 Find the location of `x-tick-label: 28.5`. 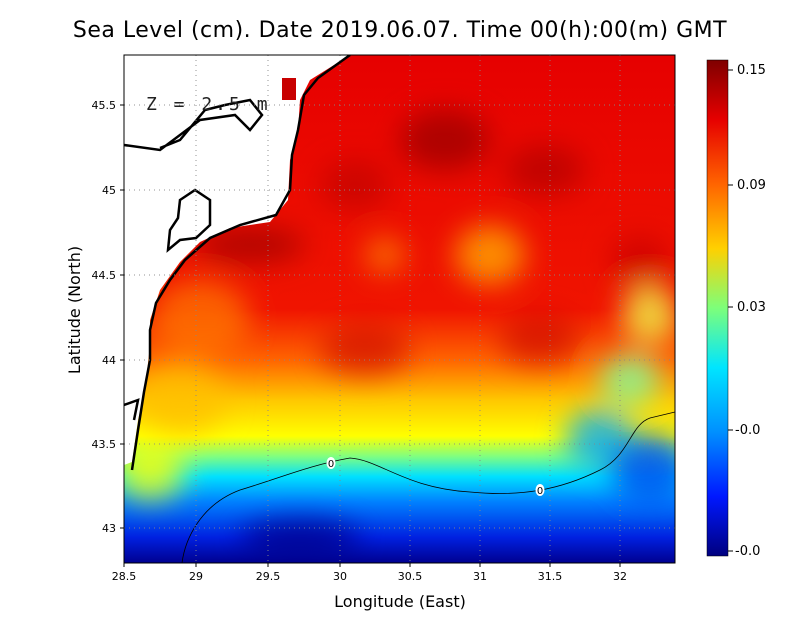

x-tick-label: 28.5 is located at coordinates (124, 576).